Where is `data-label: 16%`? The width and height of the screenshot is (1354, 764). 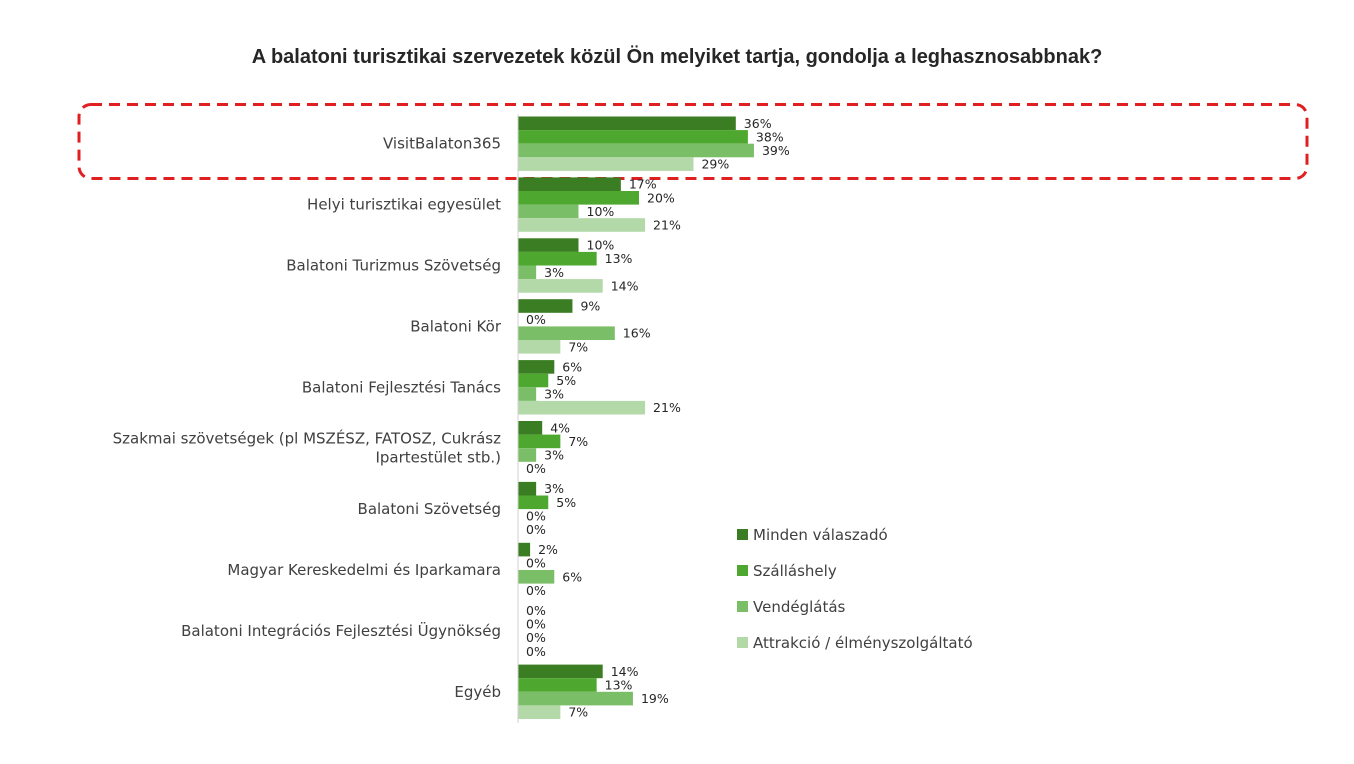 data-label: 16% is located at coordinates (637, 333).